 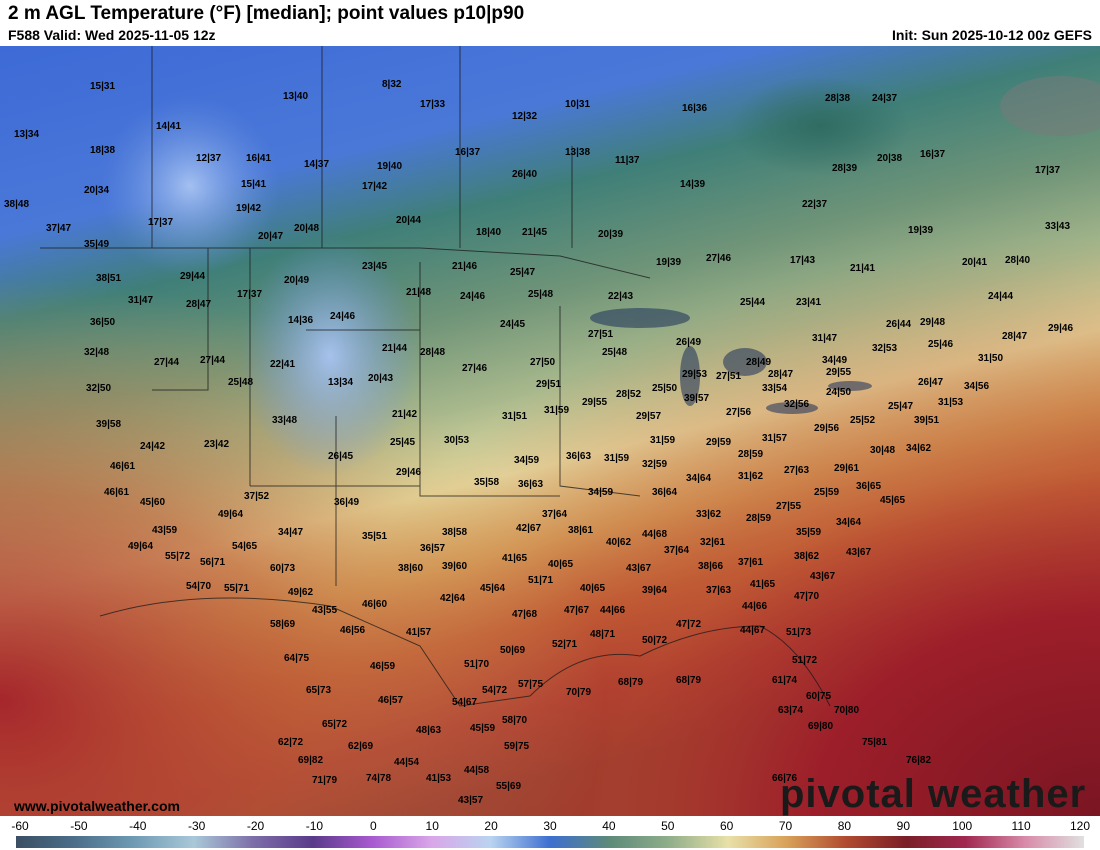 What do you see at coordinates (669, 262) in the screenshot?
I see `point-value: 19|39` at bounding box center [669, 262].